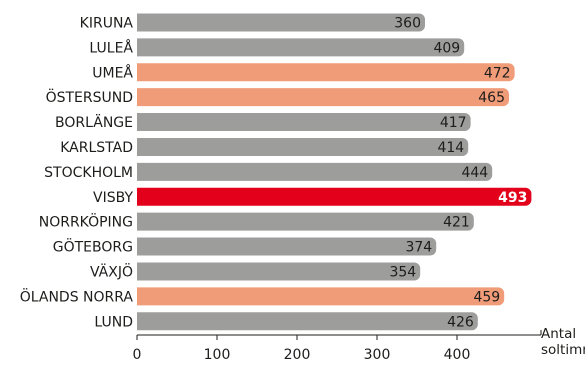  What do you see at coordinates (486, 297) in the screenshot?
I see `value-label: 459` at bounding box center [486, 297].